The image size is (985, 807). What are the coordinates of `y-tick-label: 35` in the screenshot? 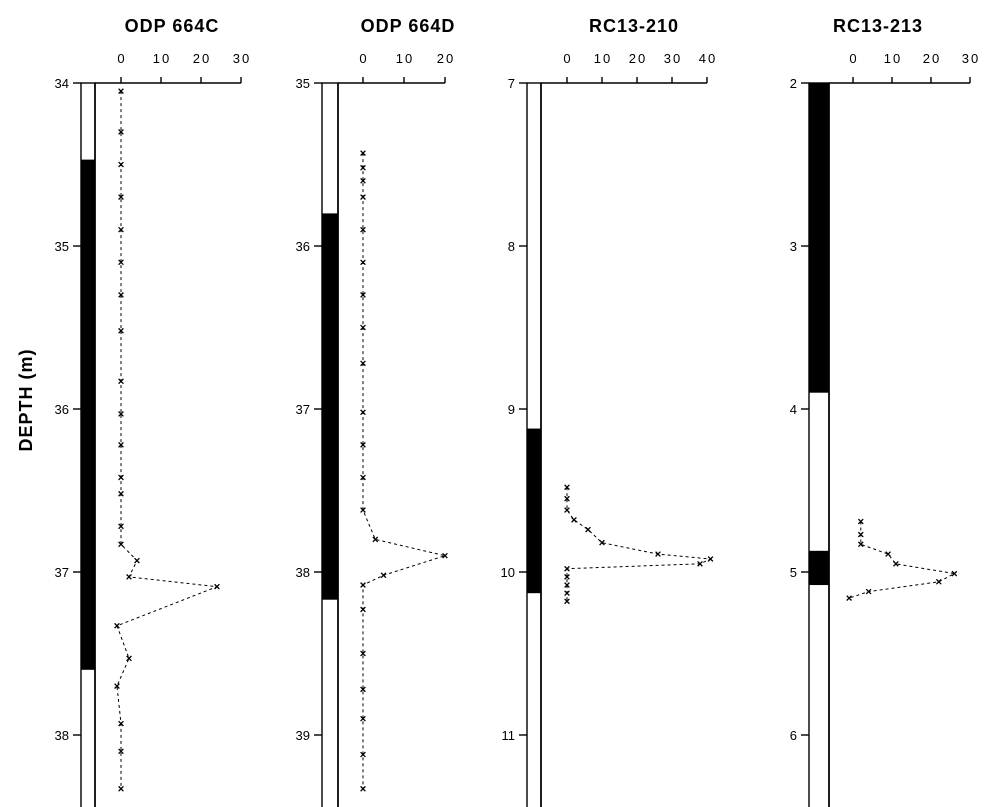 It's located at (62, 246).